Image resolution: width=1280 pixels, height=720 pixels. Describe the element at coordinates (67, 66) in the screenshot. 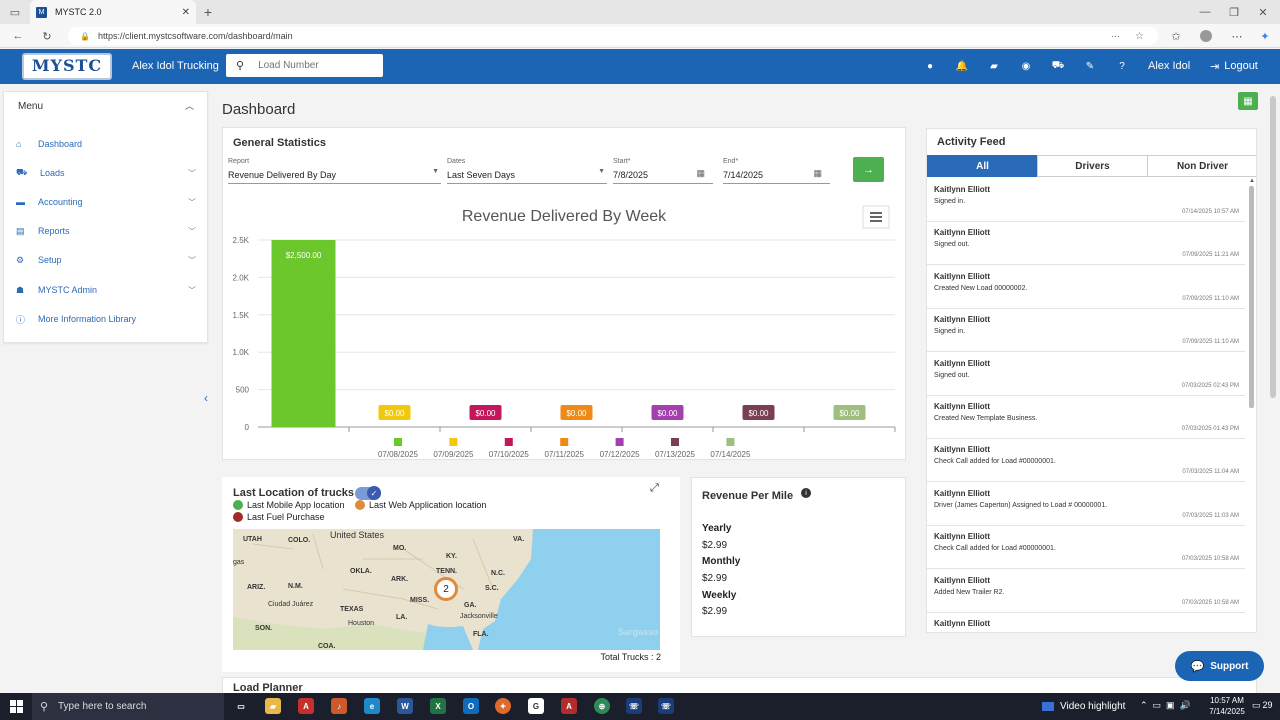

I see `mystc-logo: MYSTC` at that location.